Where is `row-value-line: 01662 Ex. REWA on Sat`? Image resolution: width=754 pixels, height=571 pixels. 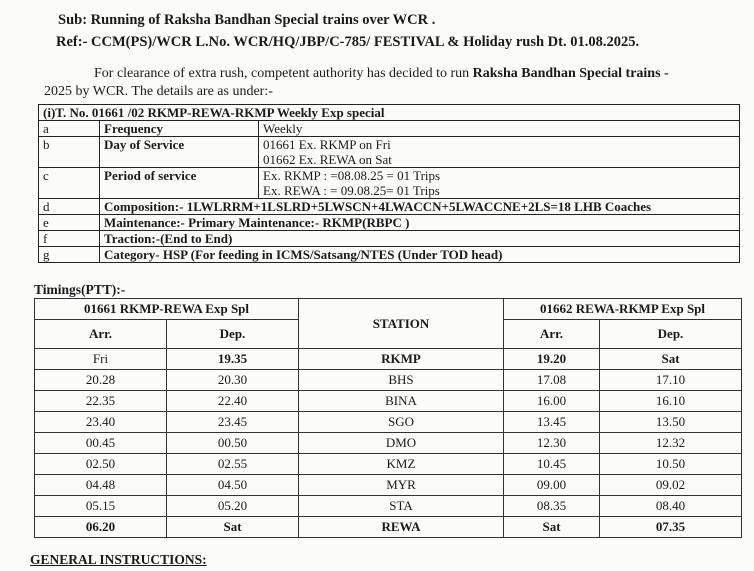
row-value-line: 01662 Ex. REWA on Sat is located at coordinates (327, 159).